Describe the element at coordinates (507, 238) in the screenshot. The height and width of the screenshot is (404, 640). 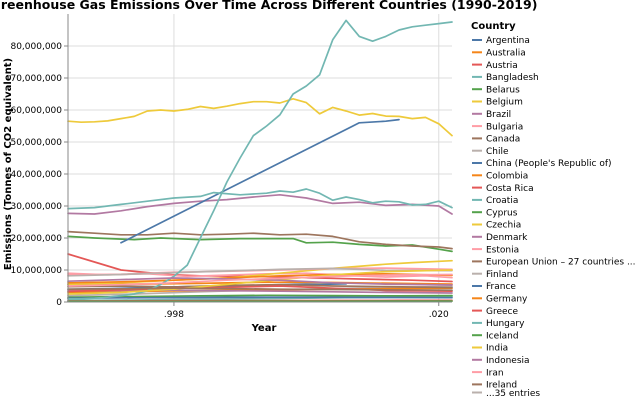
I see `legend-label: Denmark` at that location.